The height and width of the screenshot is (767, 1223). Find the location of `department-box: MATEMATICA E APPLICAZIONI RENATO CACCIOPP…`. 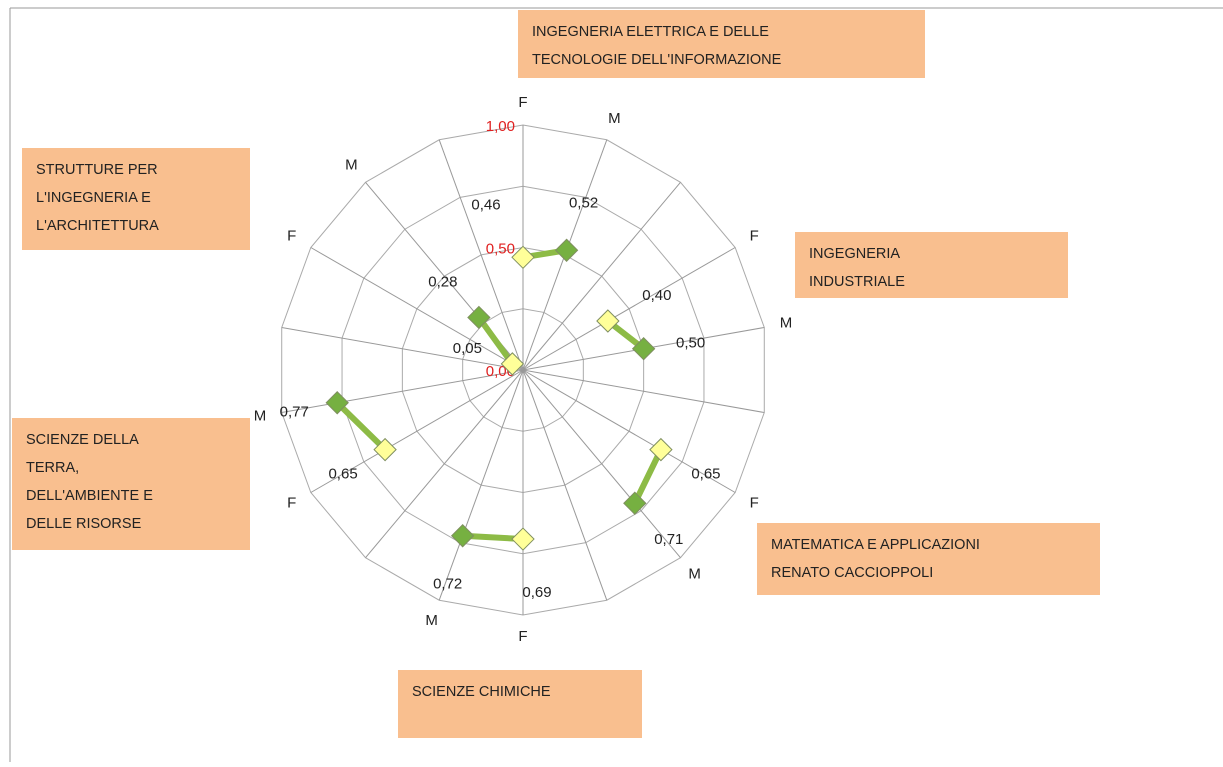

department-box: MATEMATICA E APPLICAZIONI RENATO CACCIOPP… is located at coordinates (928, 559).